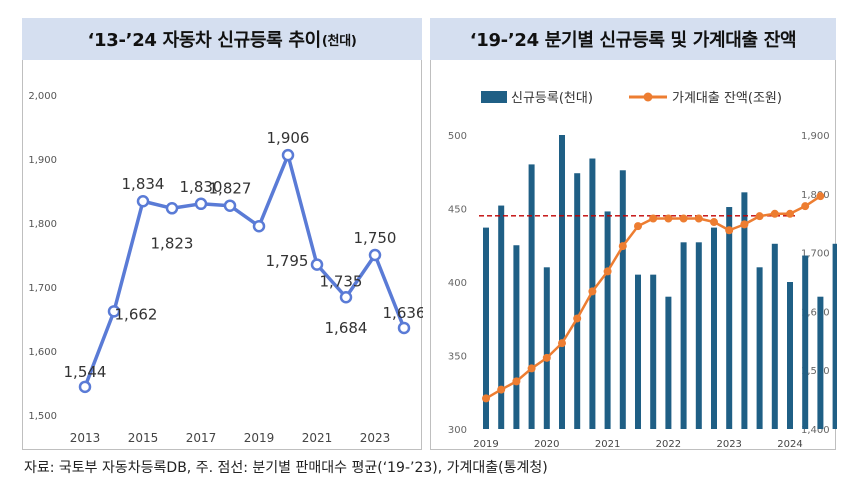 The height and width of the screenshot is (486, 860). I want to click on legend-line-marker, so click(648, 97).